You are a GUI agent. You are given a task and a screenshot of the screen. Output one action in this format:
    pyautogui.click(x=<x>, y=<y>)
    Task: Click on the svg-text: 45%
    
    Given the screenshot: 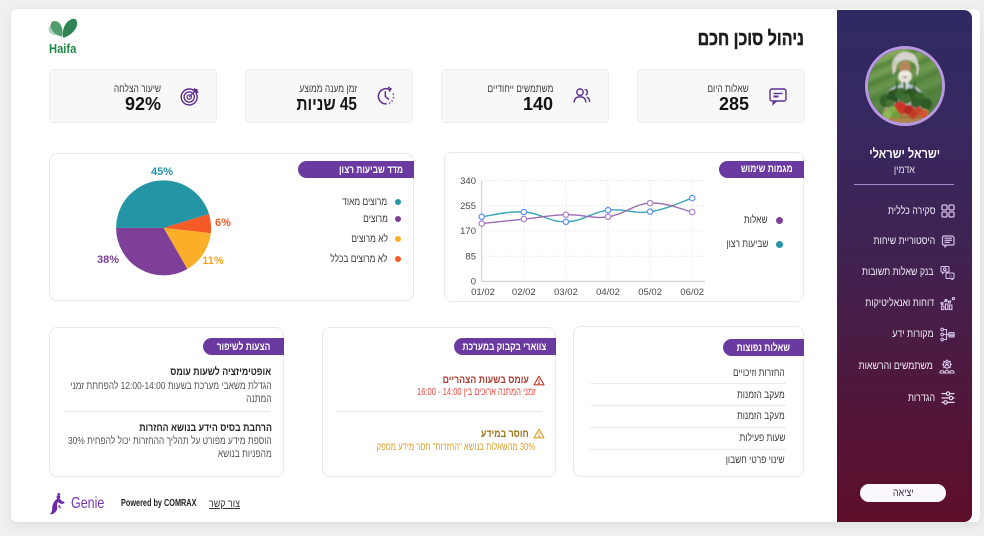 What is the action you would take?
    pyautogui.click(x=162, y=172)
    